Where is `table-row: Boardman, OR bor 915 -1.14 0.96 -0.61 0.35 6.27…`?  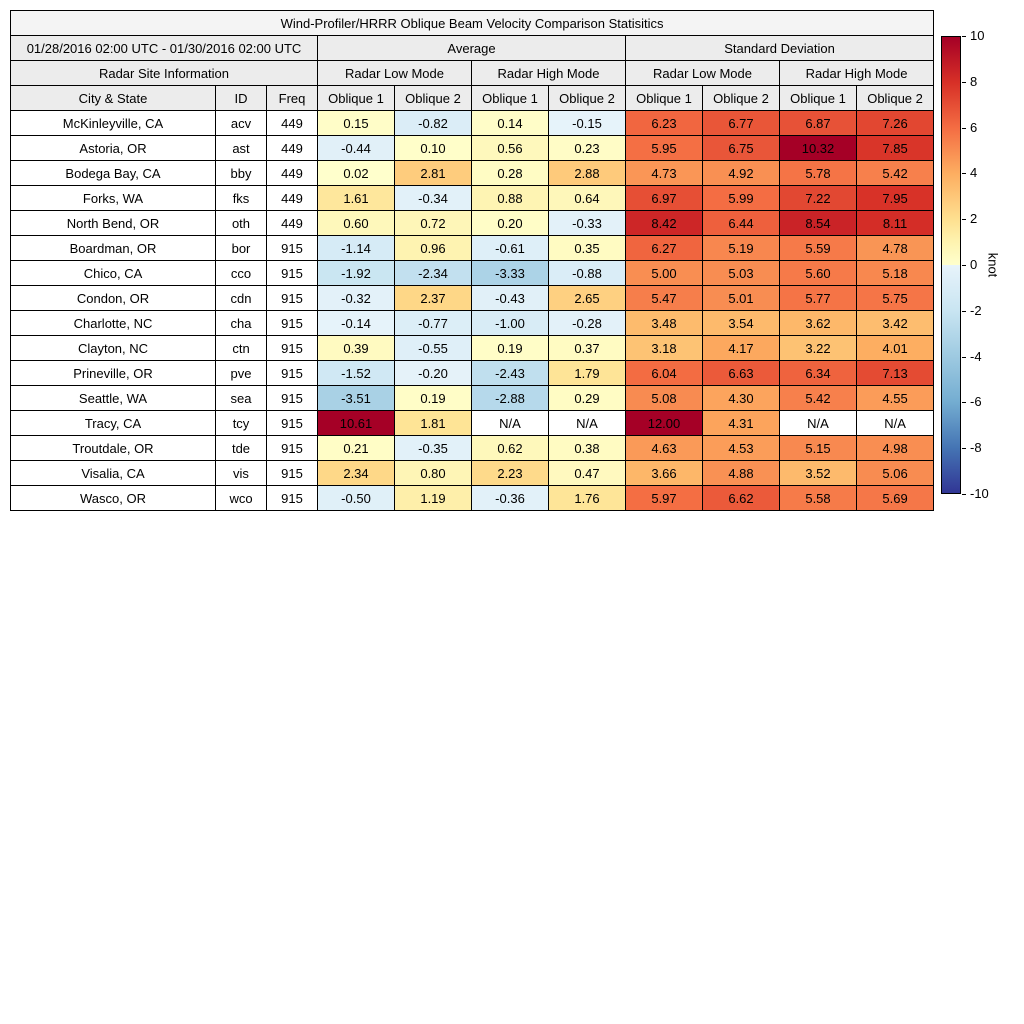 table-row: Boardman, OR bor 915 -1.14 0.96 -0.61 0.35 6.27… is located at coordinates (472, 248).